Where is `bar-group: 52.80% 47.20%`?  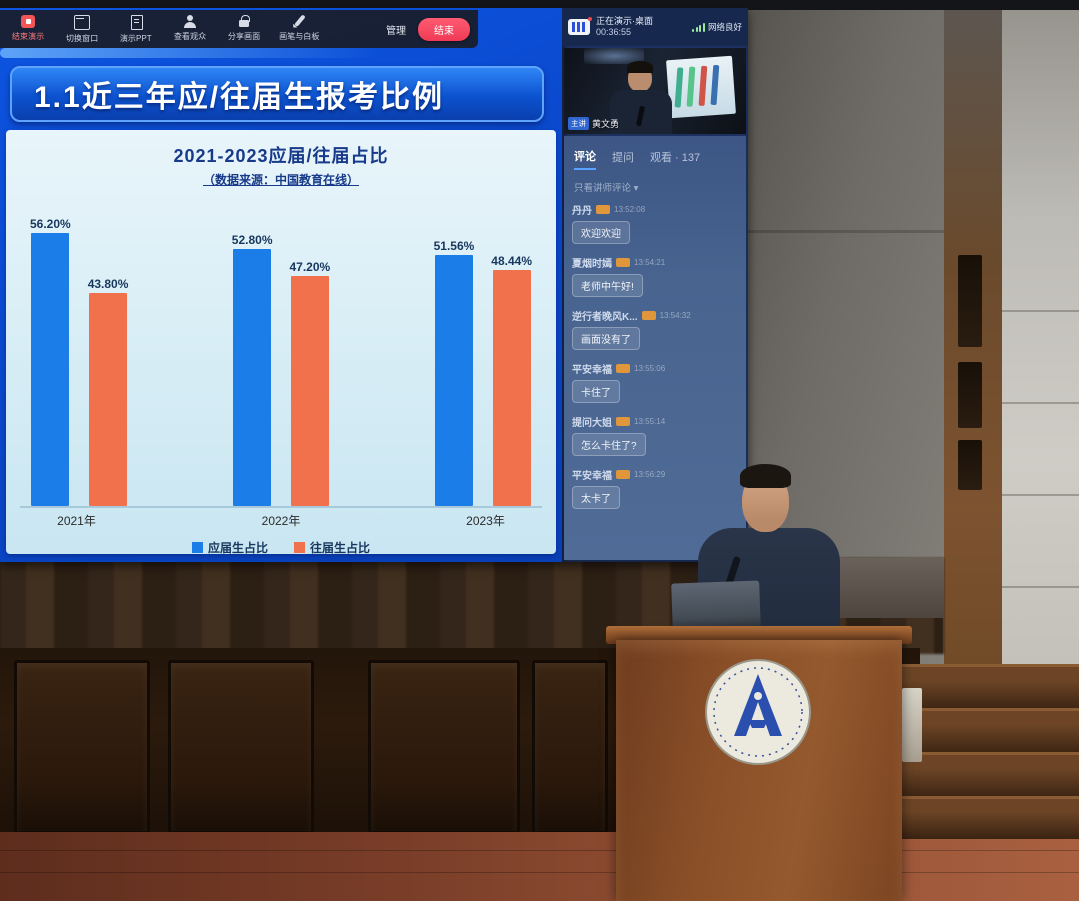
bar-group: 52.80% 47.20% is located at coordinates (281, 369).